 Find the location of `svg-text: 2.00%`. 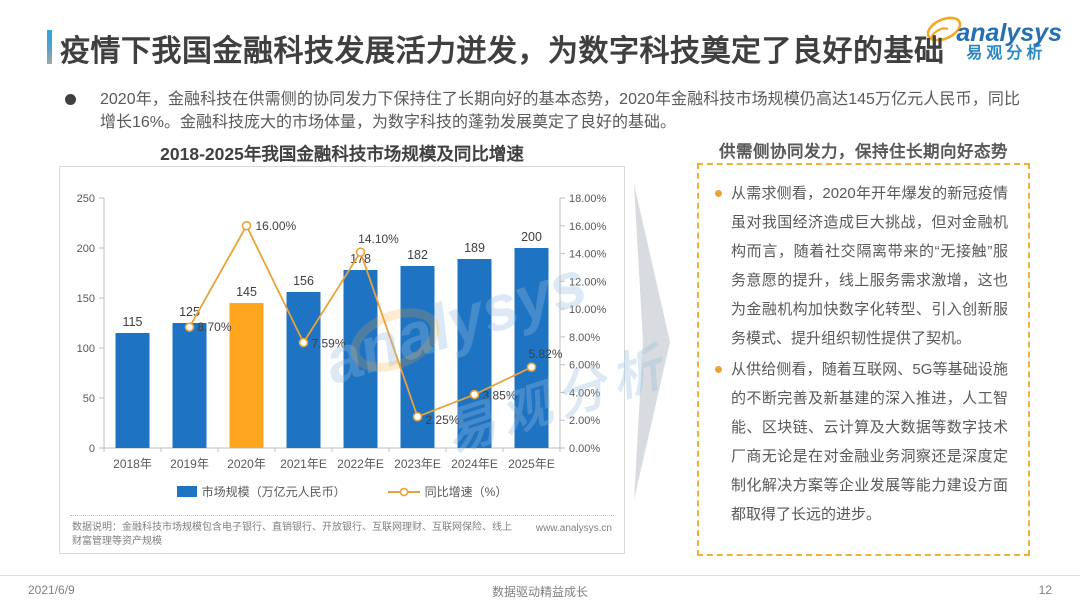

svg-text: 2.00% is located at coordinates (584, 421).